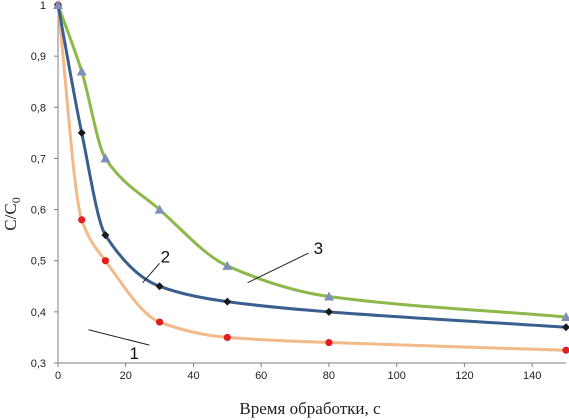 Image resolution: width=569 pixels, height=420 pixels. What do you see at coordinates (318, 248) in the screenshot?
I see `series-3-label: 3` at bounding box center [318, 248].